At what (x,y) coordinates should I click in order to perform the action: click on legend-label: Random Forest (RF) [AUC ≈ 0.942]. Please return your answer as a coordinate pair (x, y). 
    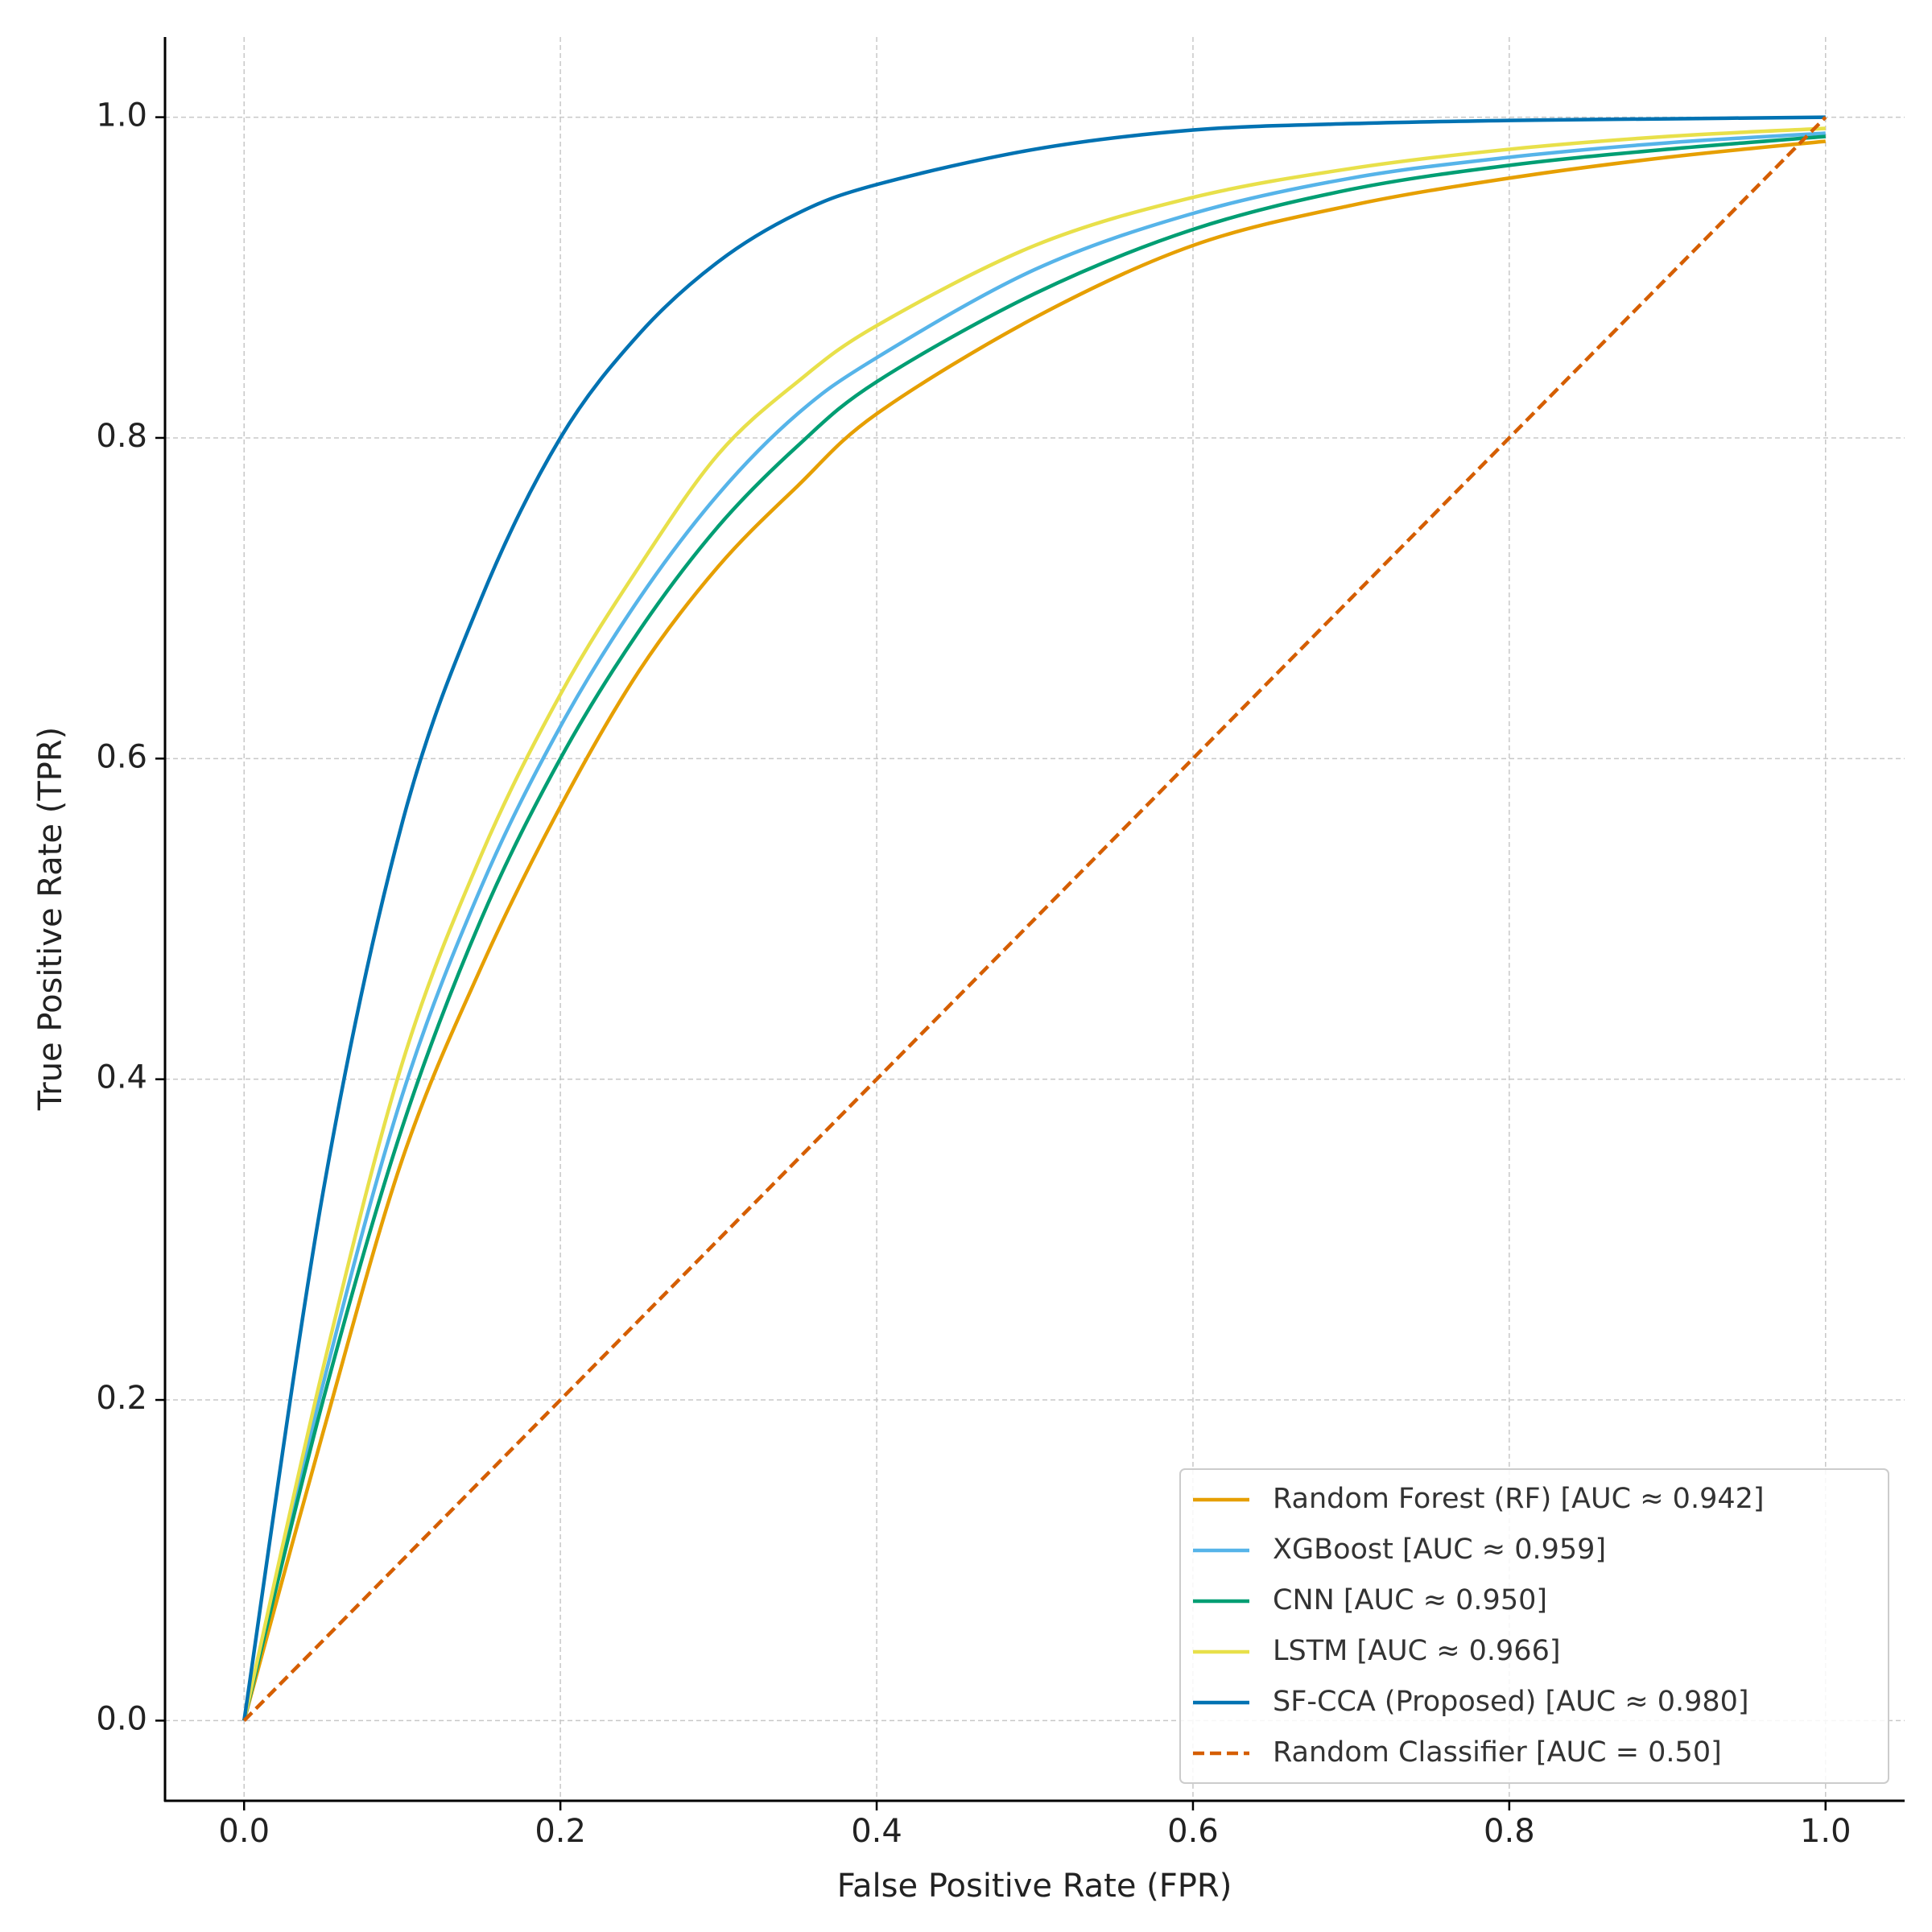
    Looking at the image, I should click on (1519, 1499).